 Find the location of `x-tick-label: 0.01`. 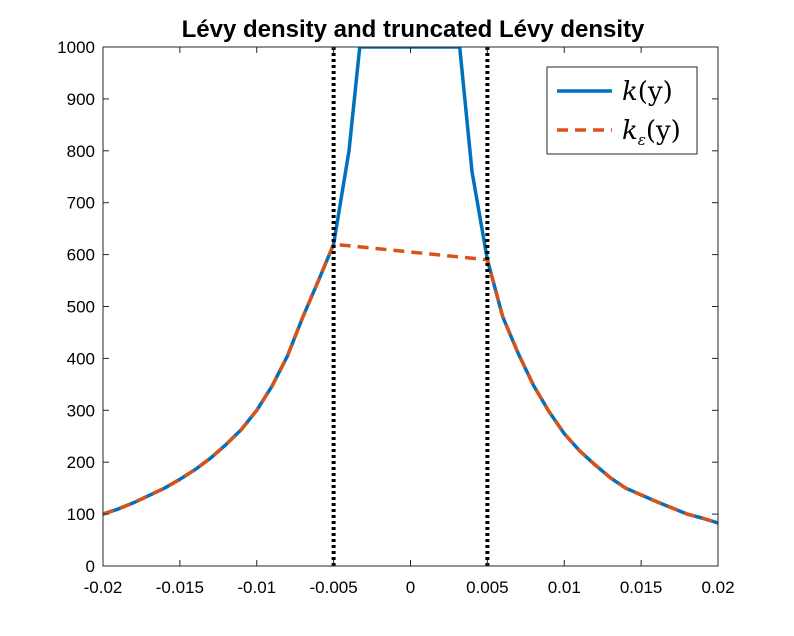

x-tick-label: 0.01 is located at coordinates (564, 587).